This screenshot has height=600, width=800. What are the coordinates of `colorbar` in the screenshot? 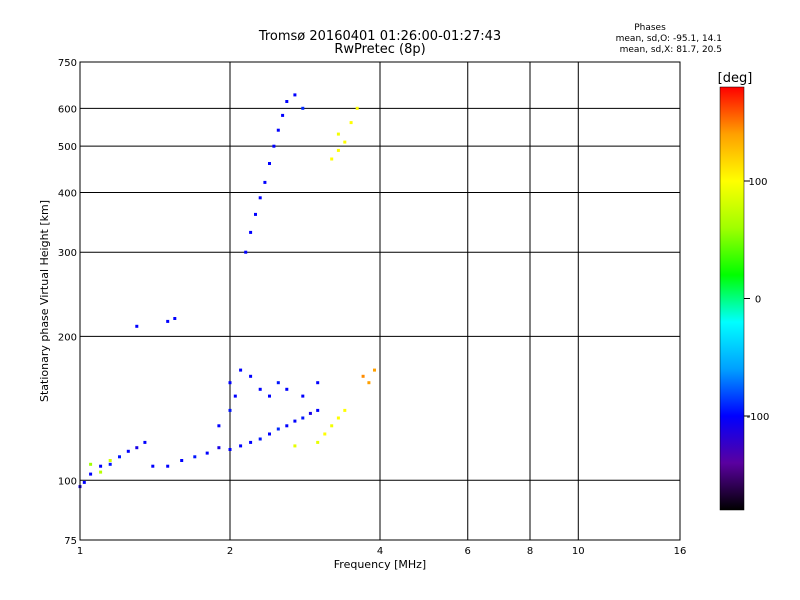 It's located at (732, 298).